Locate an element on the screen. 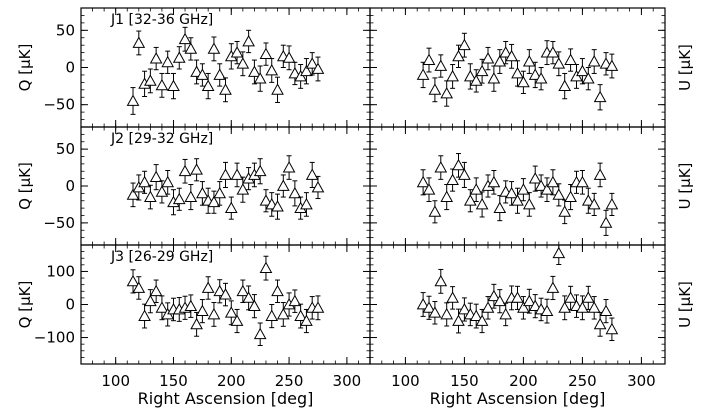 This screenshot has width=709, height=416. band-label: J2 [29-32 GHz] is located at coordinates (161, 139).